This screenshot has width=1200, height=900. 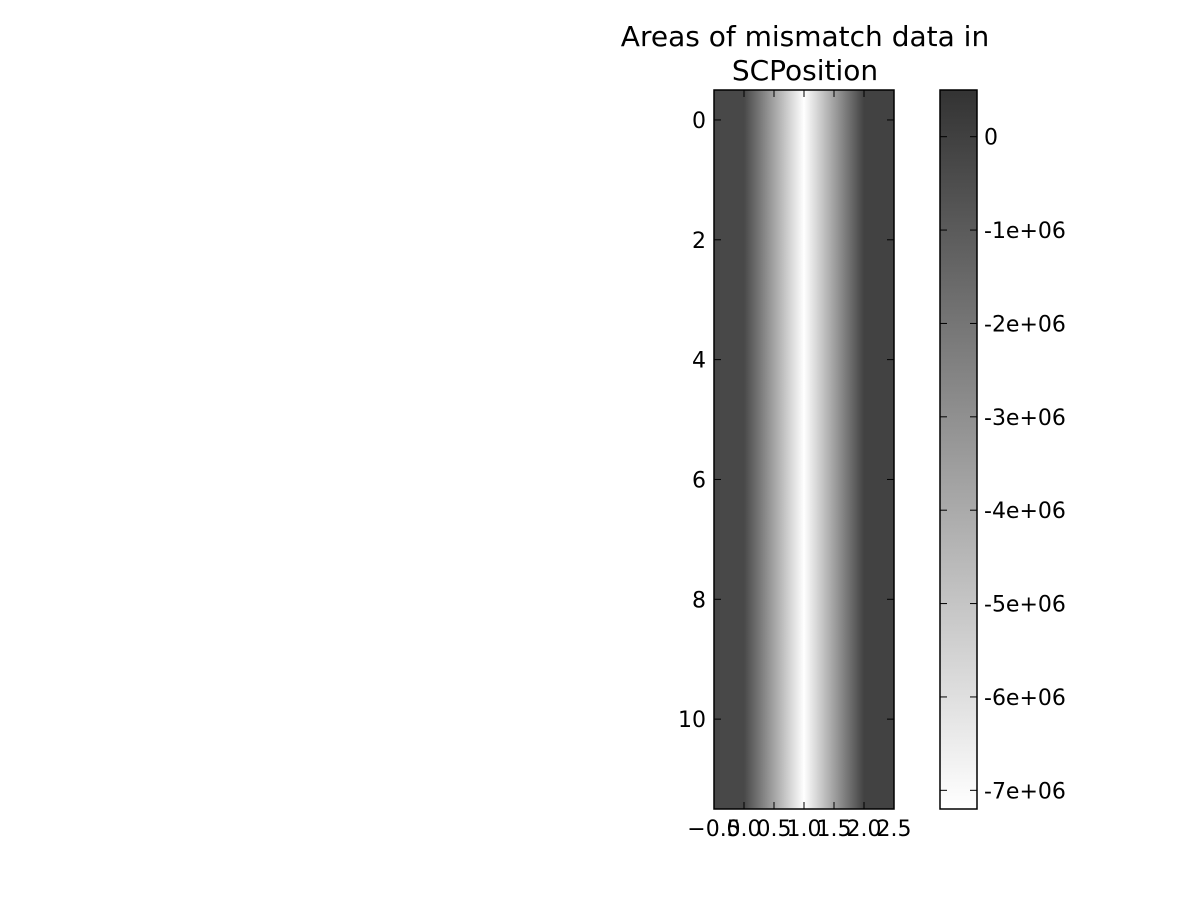 What do you see at coordinates (744, 829) in the screenshot?
I see `x-tick-label: 0.0` at bounding box center [744, 829].